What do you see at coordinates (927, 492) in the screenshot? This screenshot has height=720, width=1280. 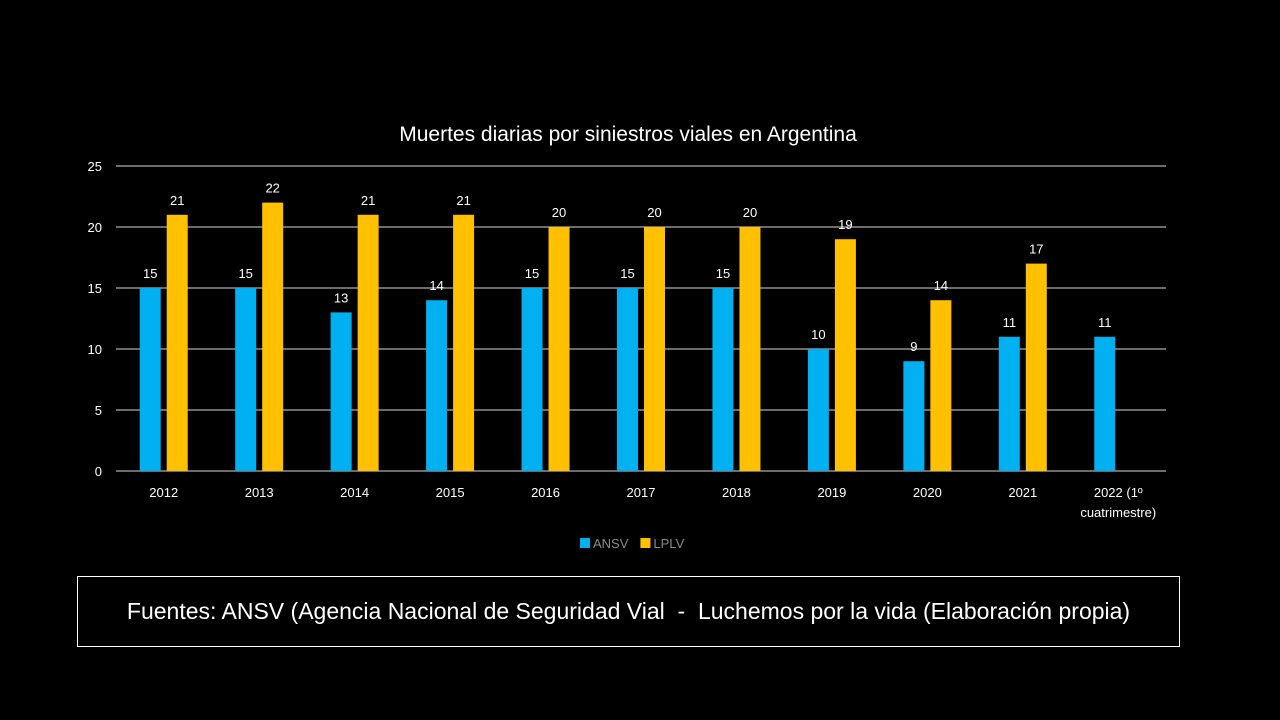 I see `x-category-label: 2020` at bounding box center [927, 492].